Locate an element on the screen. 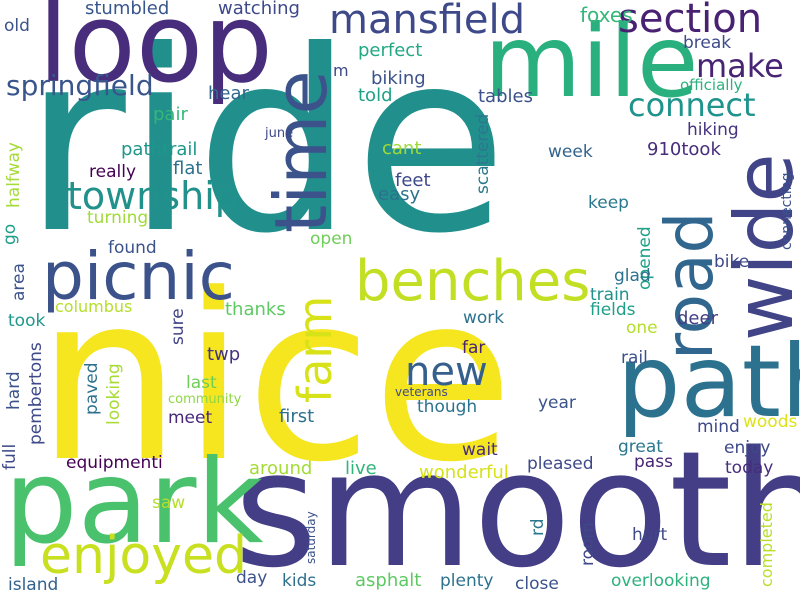  word: biking is located at coordinates (398, 78).